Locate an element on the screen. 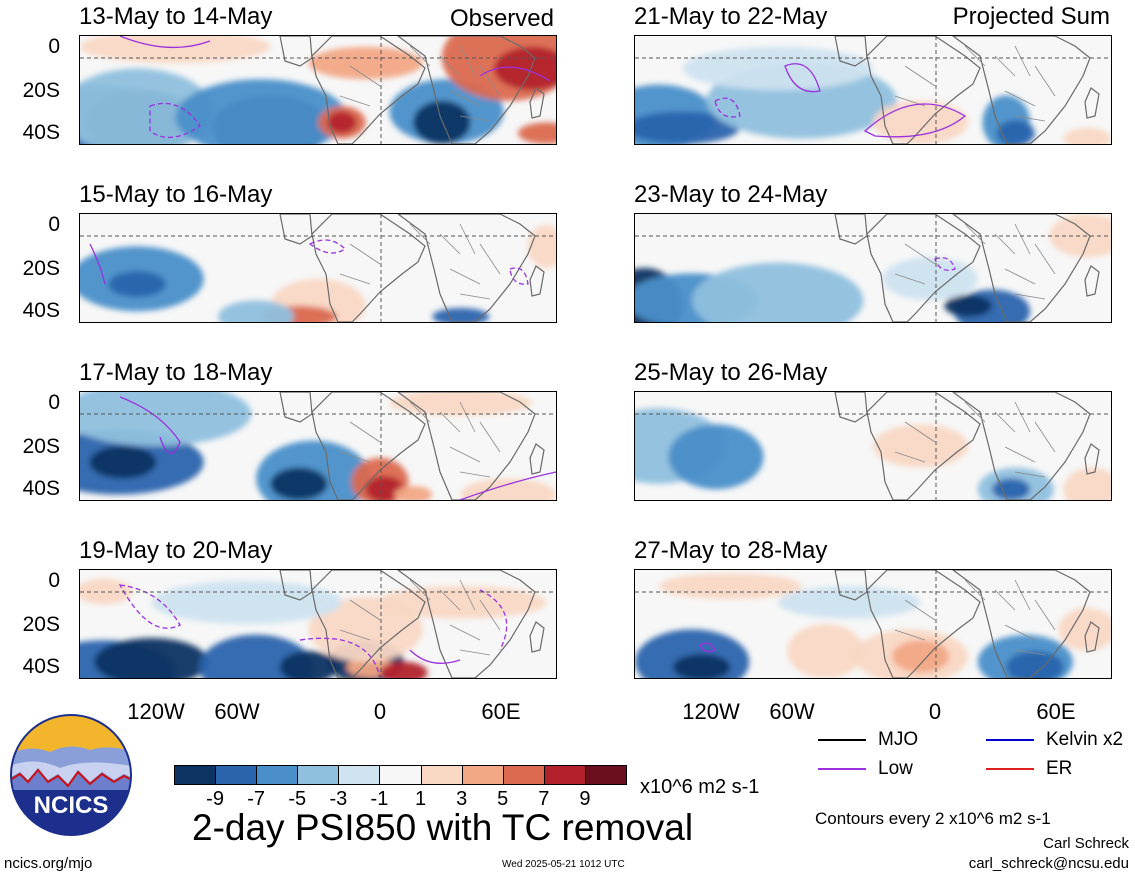 This screenshot has height=879, width=1135. panel-date-label: 25-May to 26-May is located at coordinates (731, 372).